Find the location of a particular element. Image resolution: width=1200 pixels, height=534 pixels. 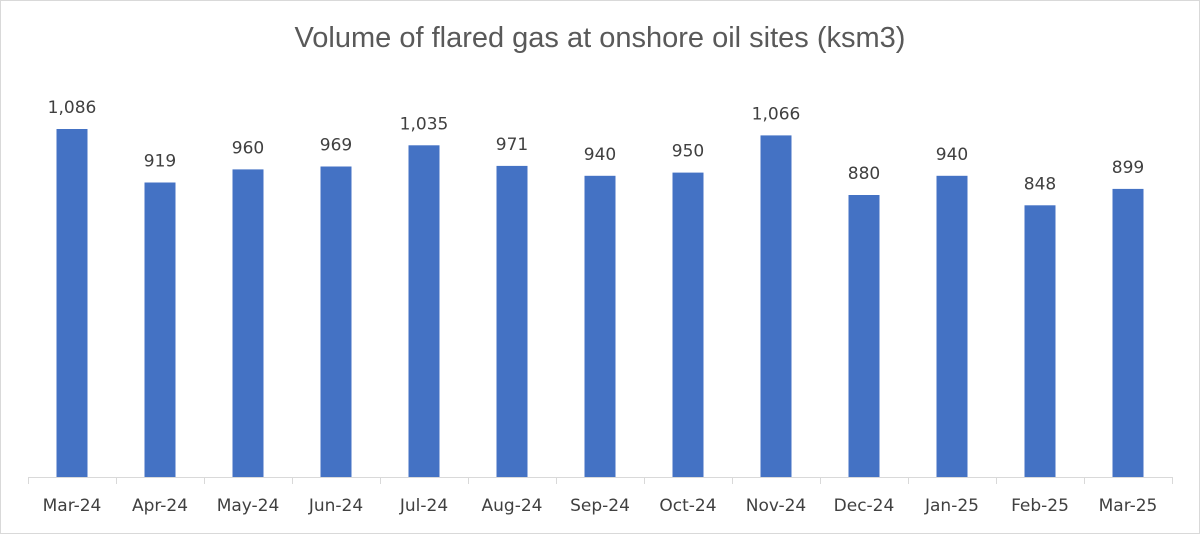

x-tick-label: May-24 is located at coordinates (248, 506).